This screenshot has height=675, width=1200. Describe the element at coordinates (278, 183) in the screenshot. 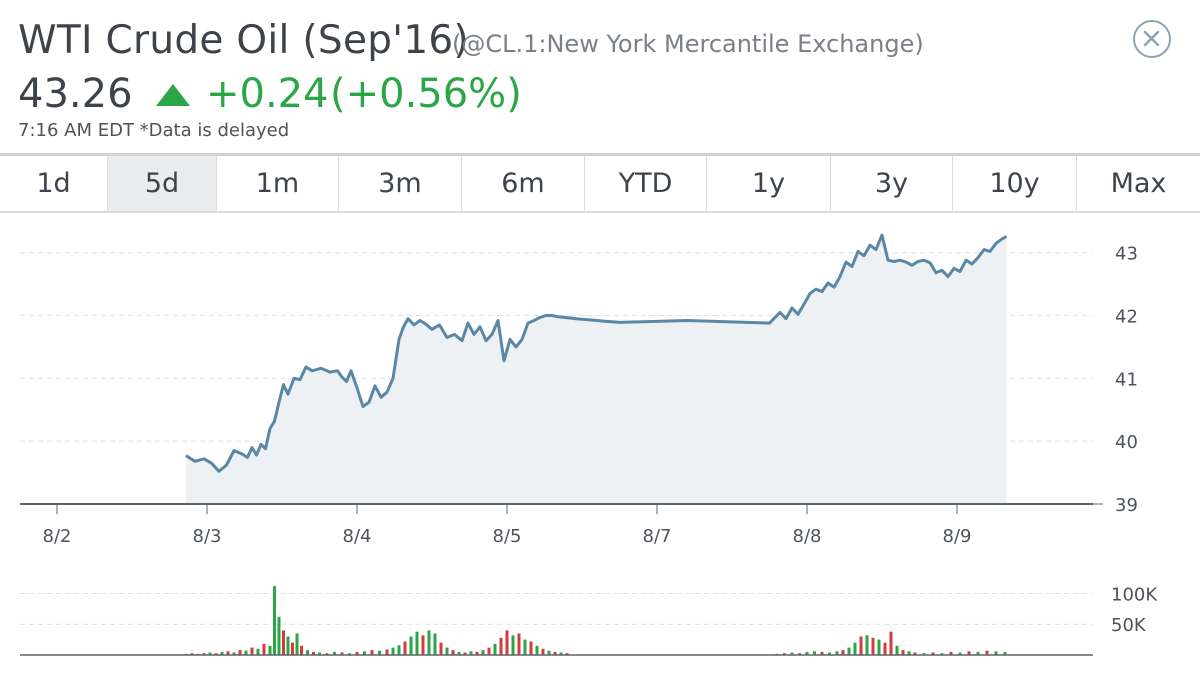

I see `tab-1m: 1m` at that location.